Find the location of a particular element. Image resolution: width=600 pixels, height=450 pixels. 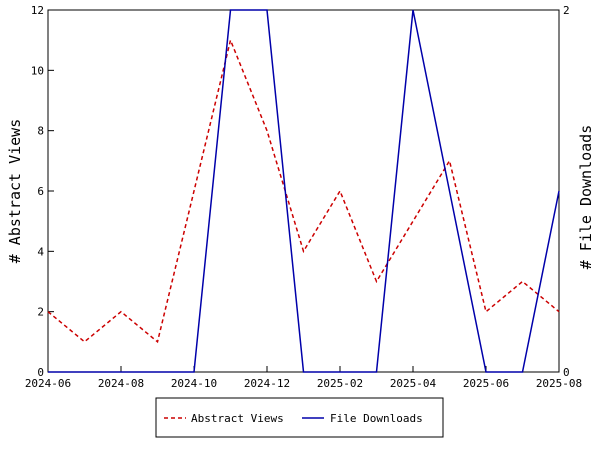

legend-label-file-downloads: File Downloads is located at coordinates (376, 418).